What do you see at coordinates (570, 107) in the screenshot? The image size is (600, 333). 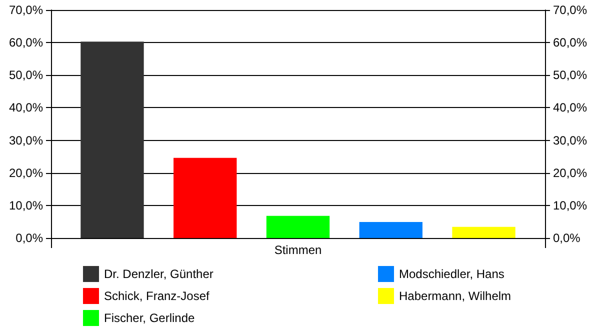 I see `text: 40,0%` at bounding box center [570, 107].